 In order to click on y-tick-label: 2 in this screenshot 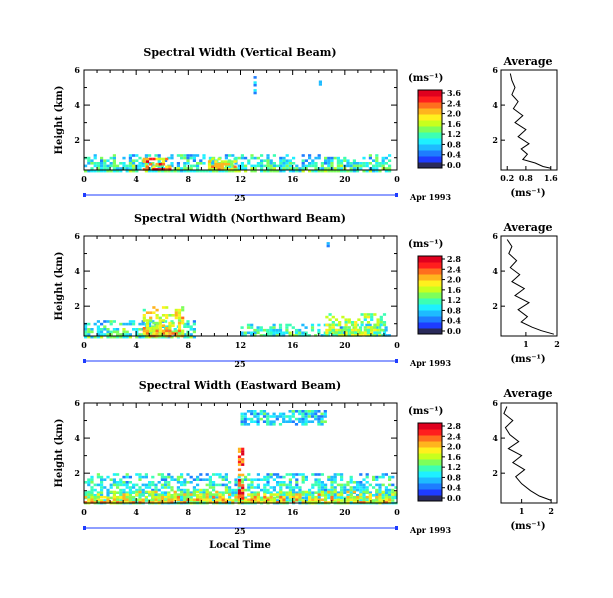, I will do `click(77, 306)`.